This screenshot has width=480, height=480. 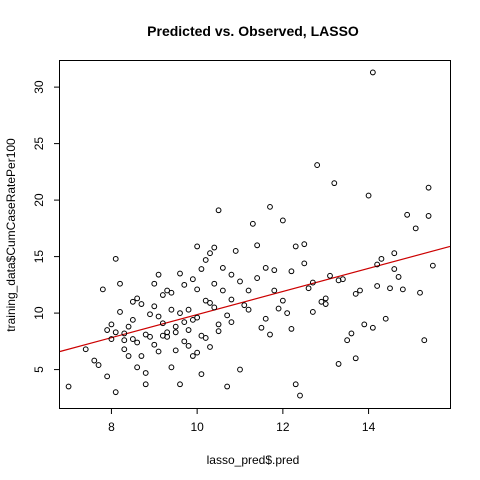 What do you see at coordinates (242, 421) in the screenshot?
I see `x-axis: 8 10 12 14` at bounding box center [242, 421].